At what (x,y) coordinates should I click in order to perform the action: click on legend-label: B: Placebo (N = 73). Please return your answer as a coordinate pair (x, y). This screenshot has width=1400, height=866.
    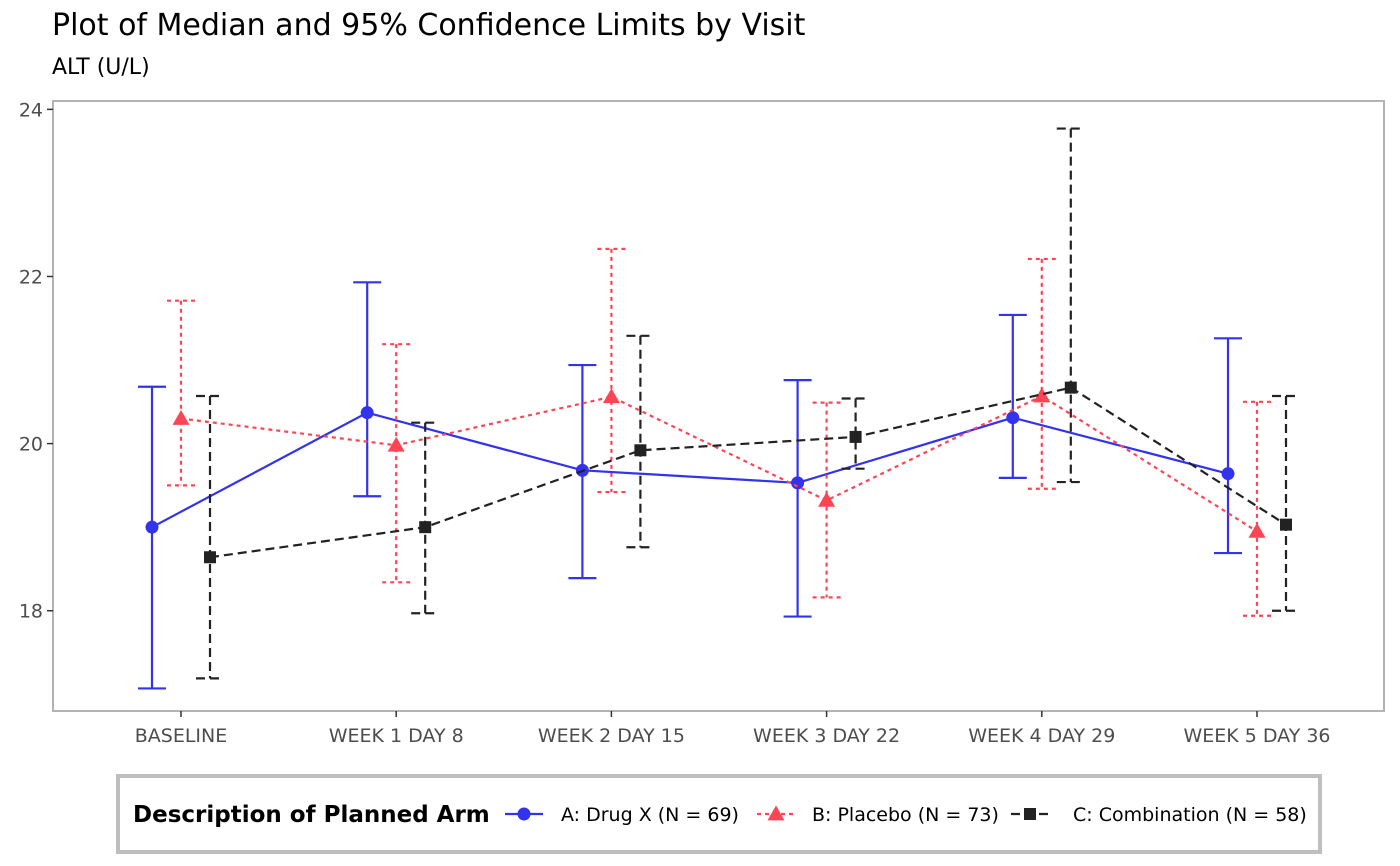
    Looking at the image, I should click on (905, 815).